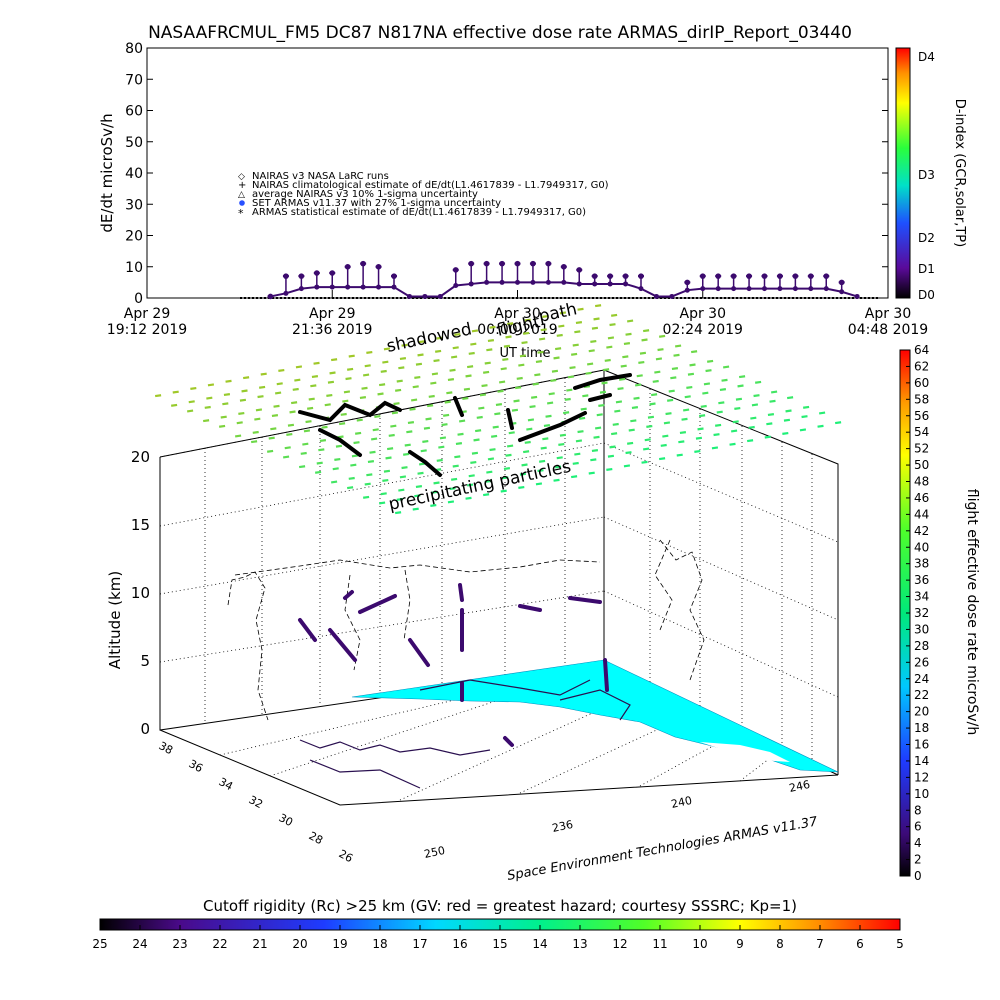 The width and height of the screenshot is (1000, 1000). I want to click on ts-x-tick-line1: Apr 30, so click(888, 314).